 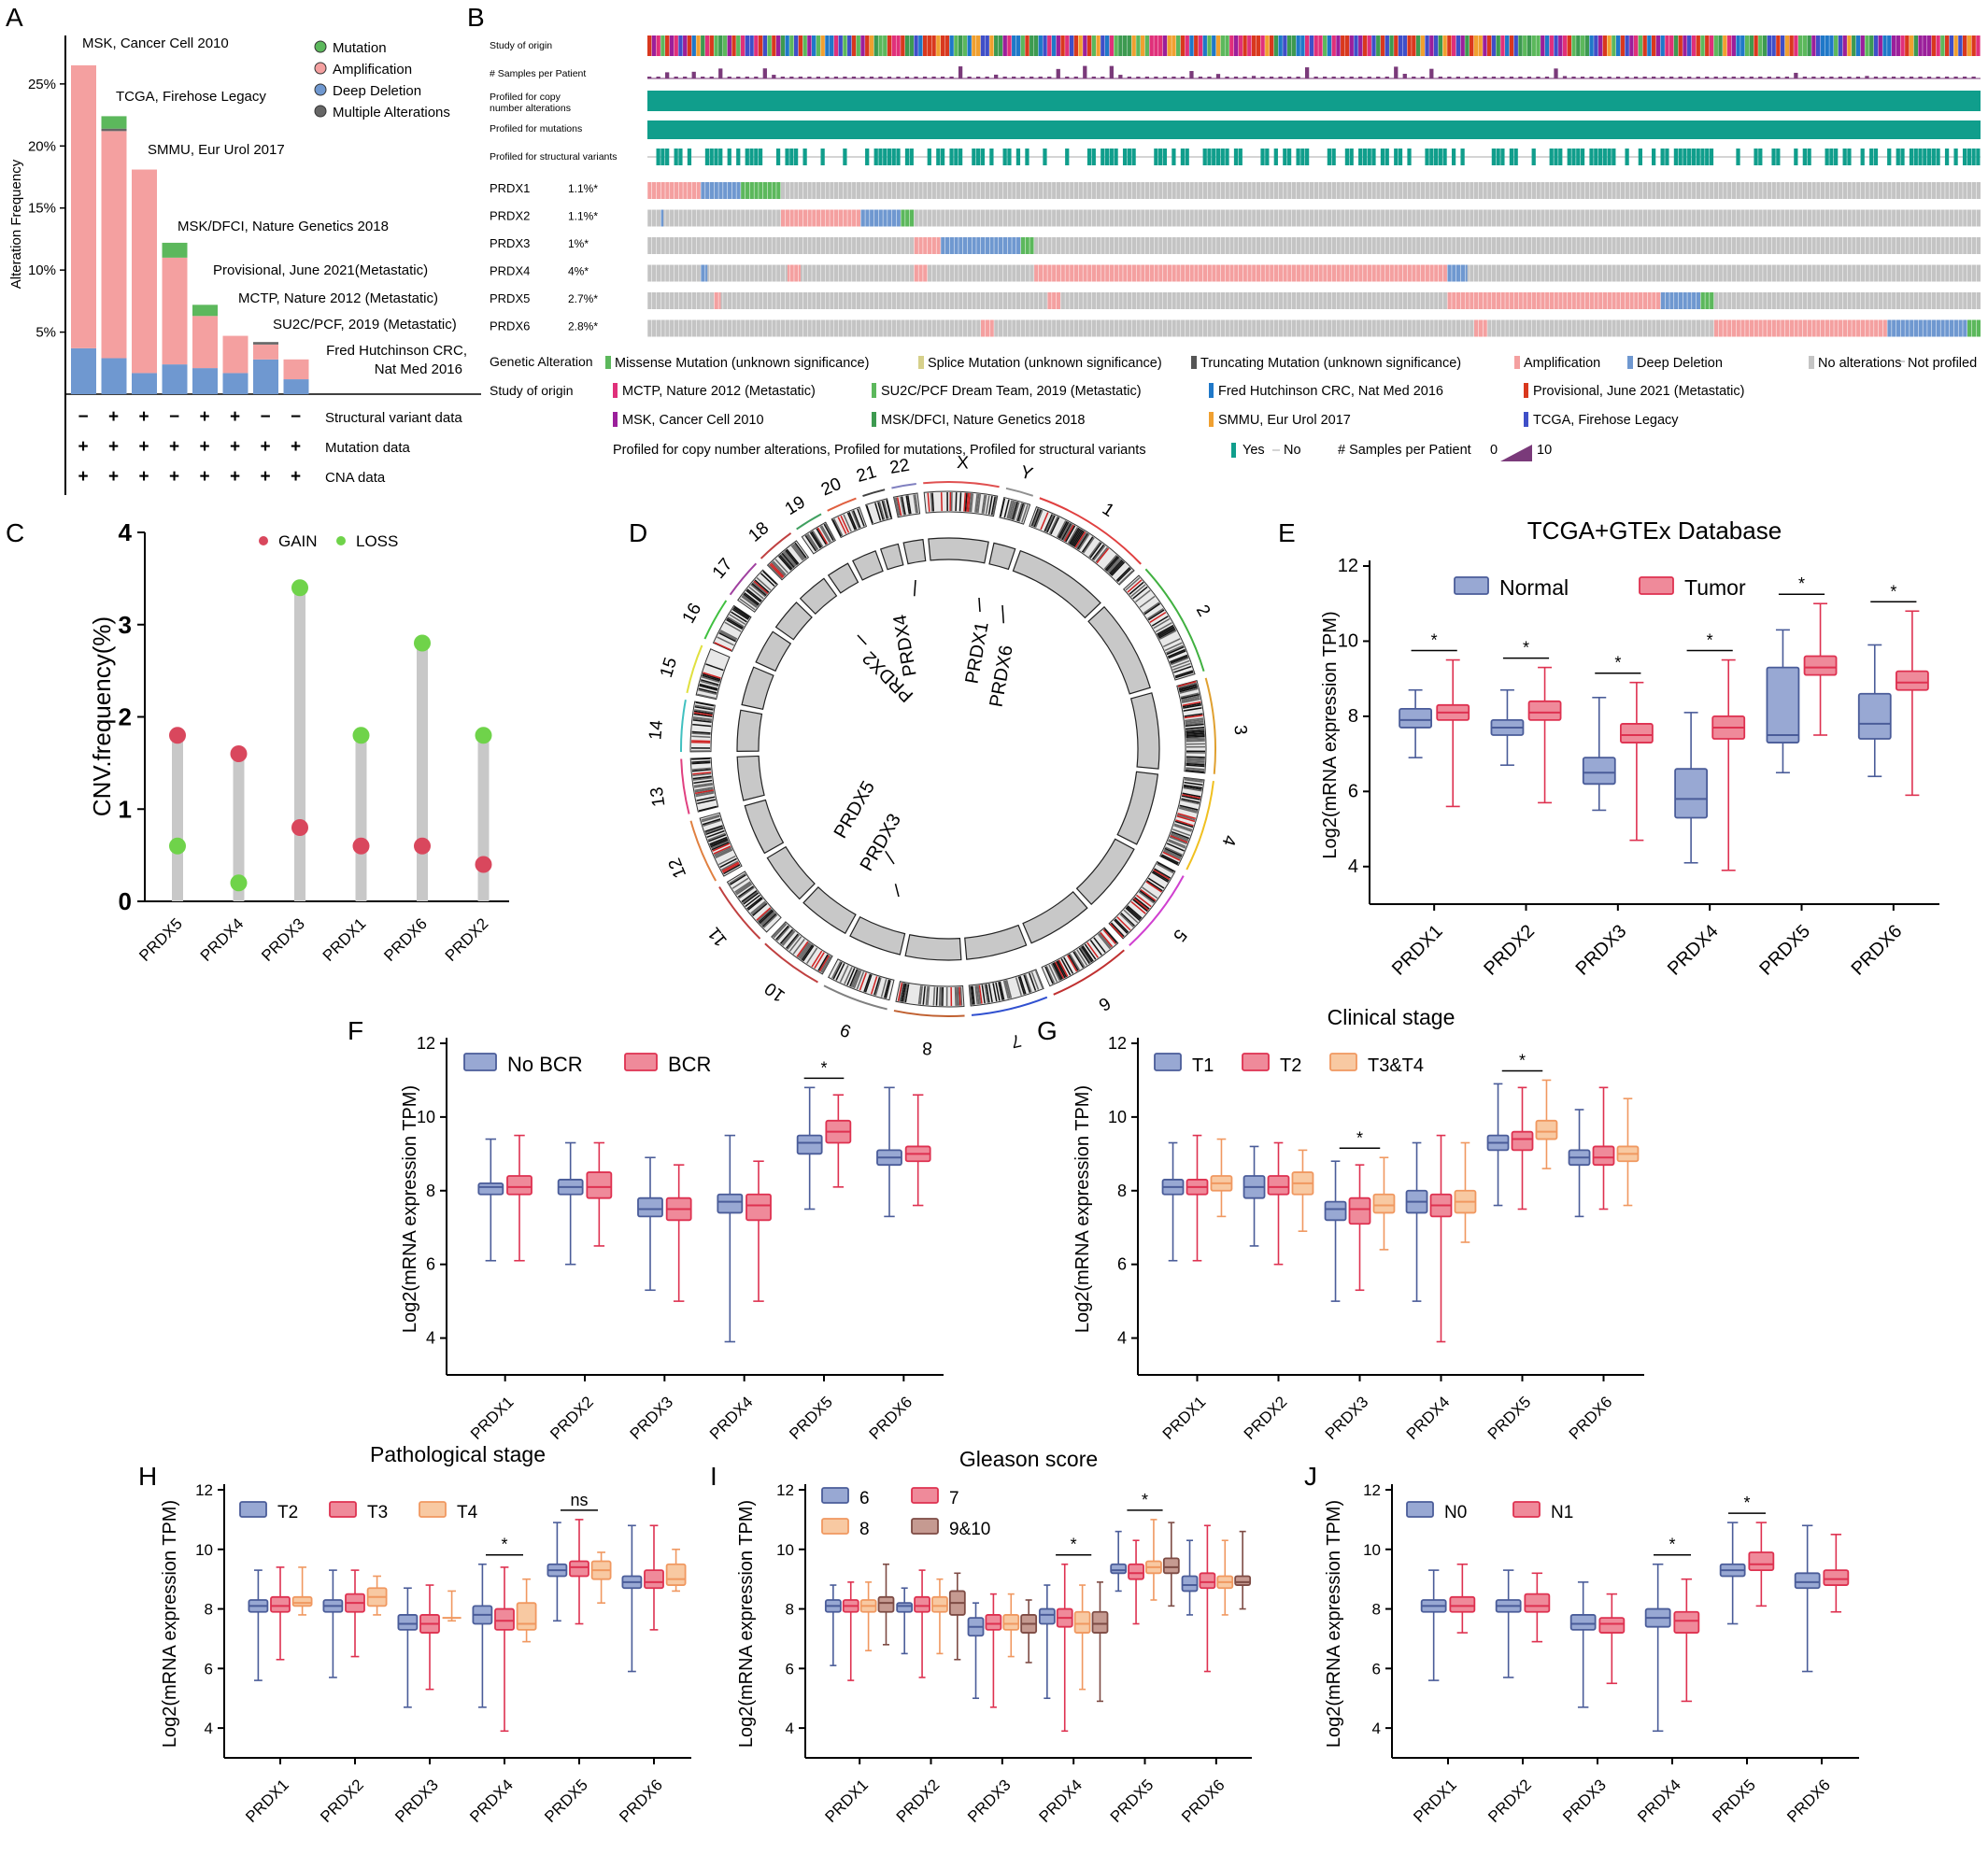 I want to click on gene-pct: 1.1%*, so click(x=583, y=216).